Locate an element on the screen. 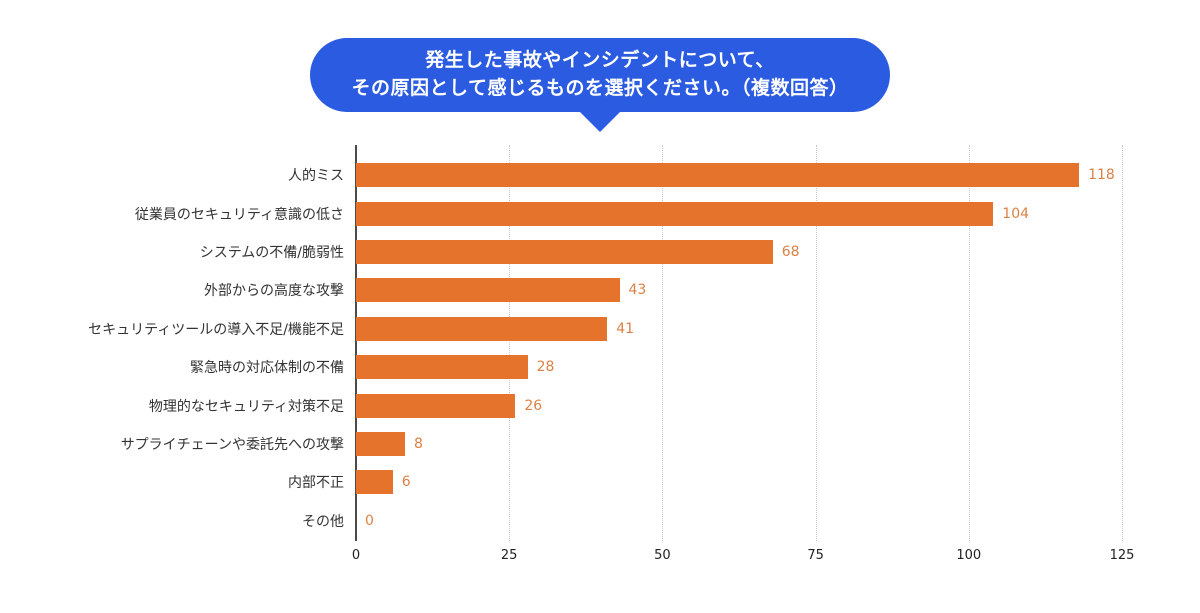  chart-row: セキュリティツールの導入不足/機能不足 41 is located at coordinates (600, 329).